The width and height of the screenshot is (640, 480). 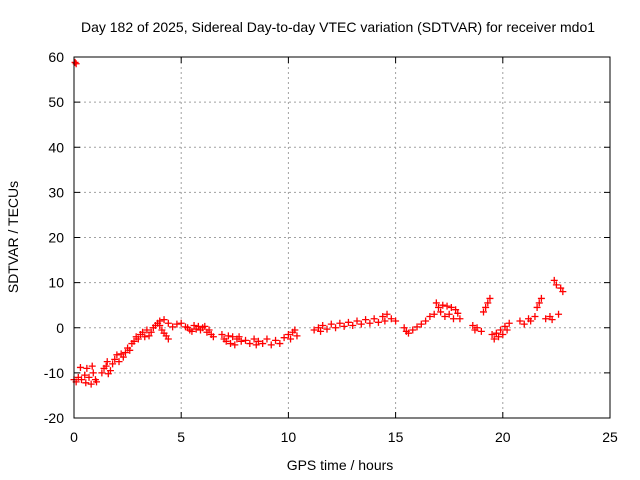 What do you see at coordinates (289, 437) in the screenshot?
I see `x-tick-label: 10` at bounding box center [289, 437].